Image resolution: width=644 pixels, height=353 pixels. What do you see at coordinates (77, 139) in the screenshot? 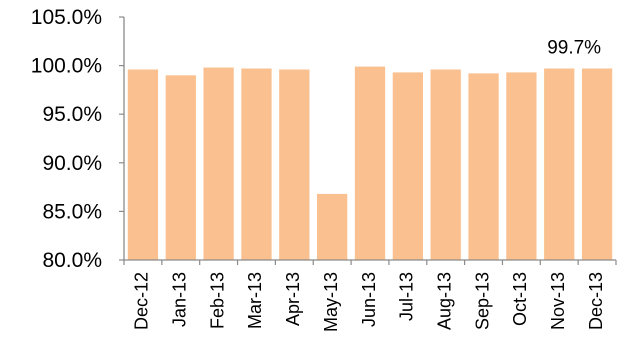
I see `y-axis-ticks: 80.0% 85.0% 90.0% 95.0% 100.0% 105.0%` at bounding box center [77, 139].